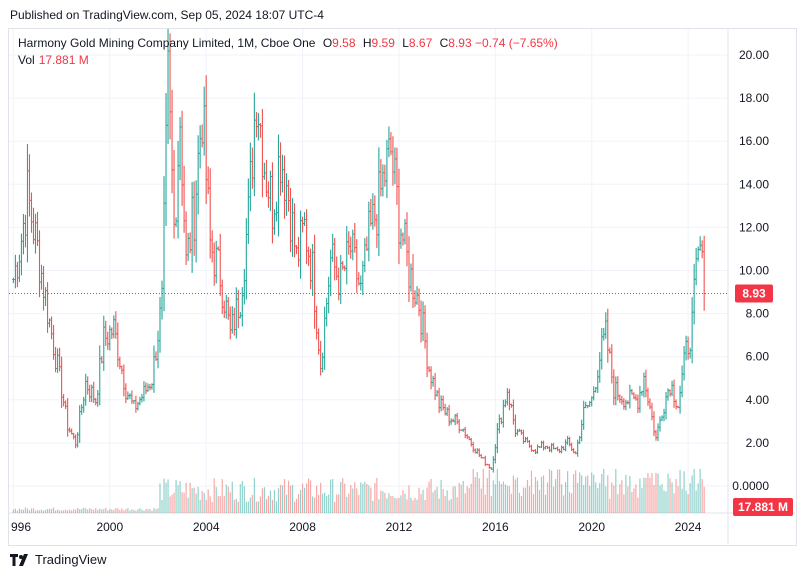 The height and width of the screenshot is (578, 804). I want to click on x-tick-label: 2000, so click(109, 527).